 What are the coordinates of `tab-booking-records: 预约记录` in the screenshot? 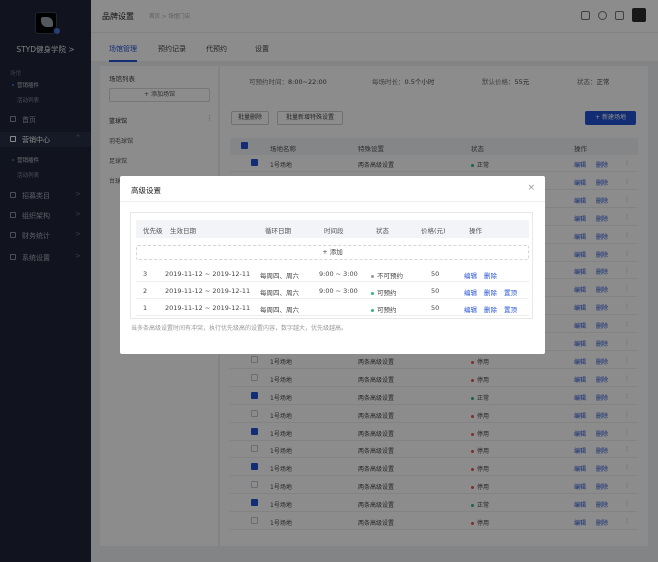 It's located at (172, 49).